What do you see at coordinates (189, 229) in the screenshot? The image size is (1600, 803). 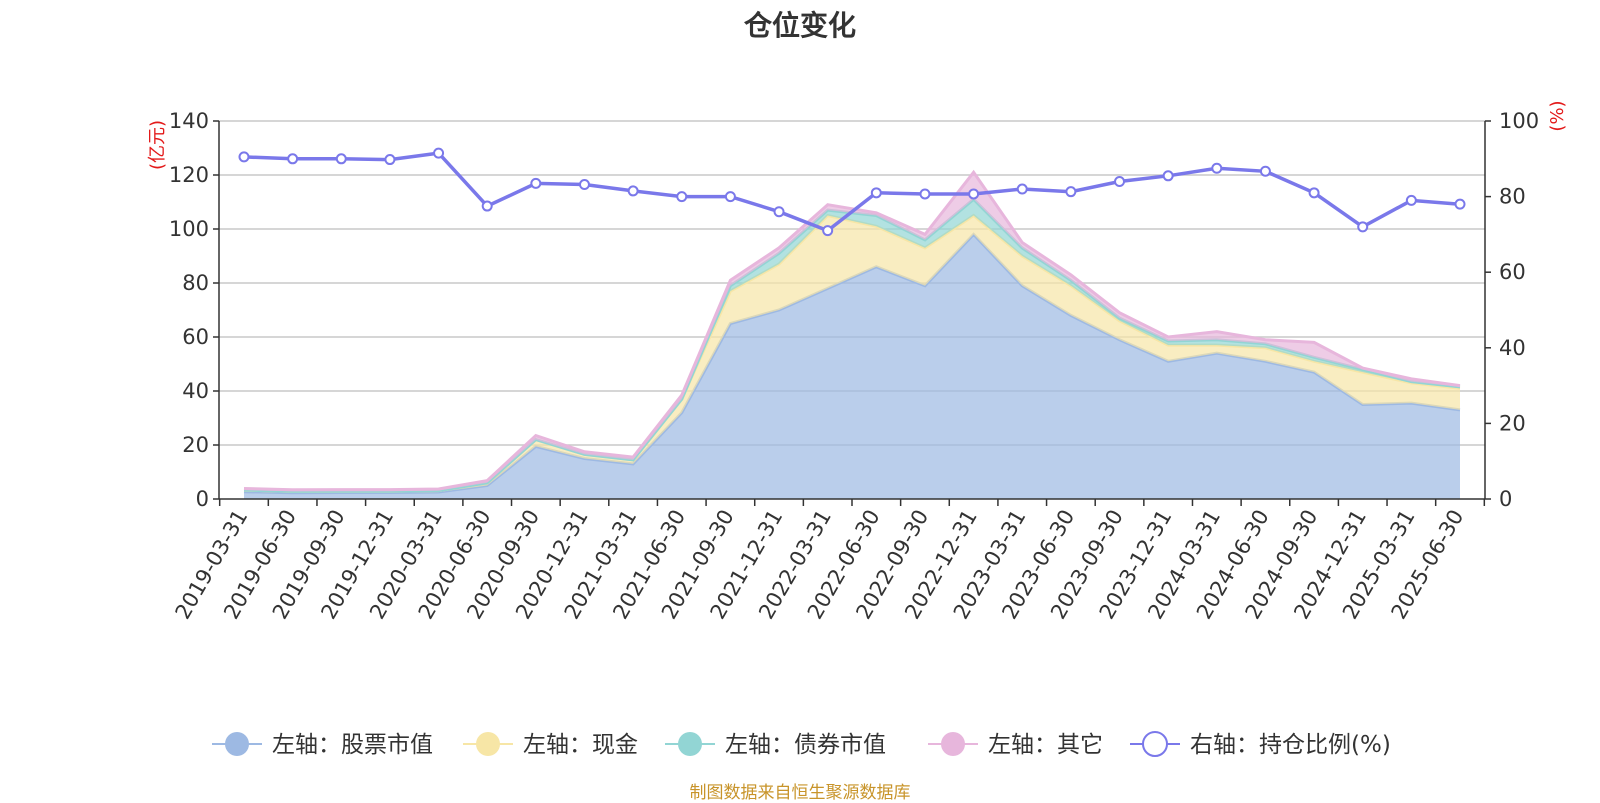 I see `left-tick-label: 100` at bounding box center [189, 229].